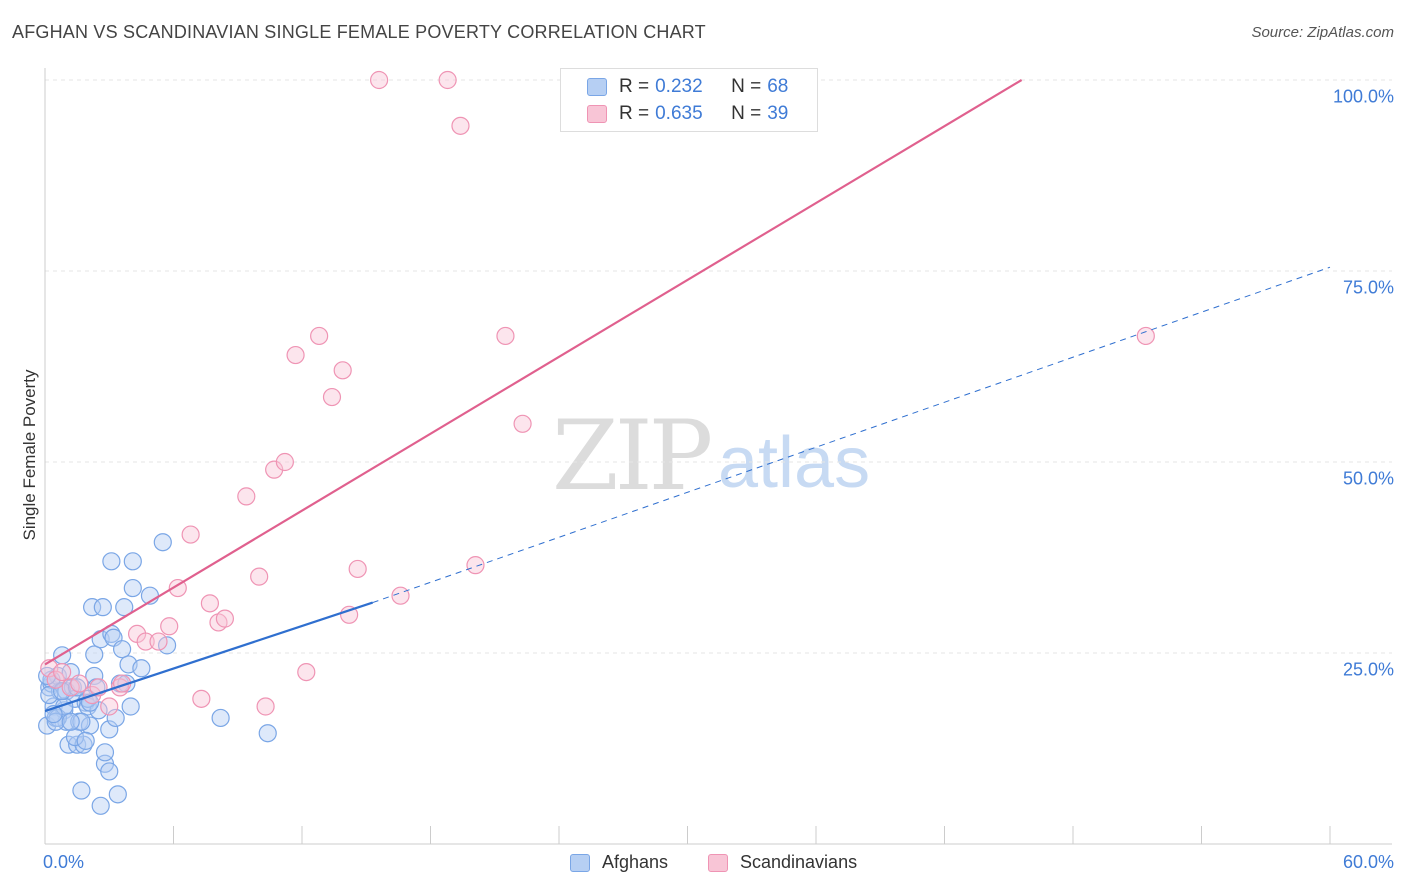 This screenshot has height=892, width=1406. I want to click on watermark-zip: ZIP, so click(632, 456).